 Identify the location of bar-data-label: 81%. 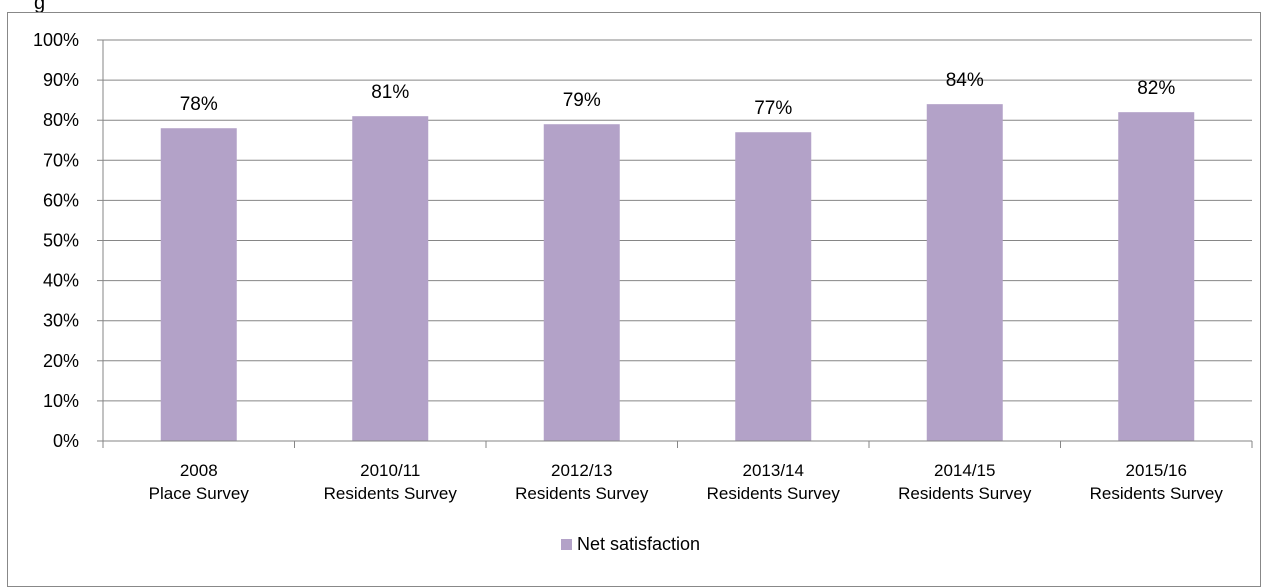
(390, 92).